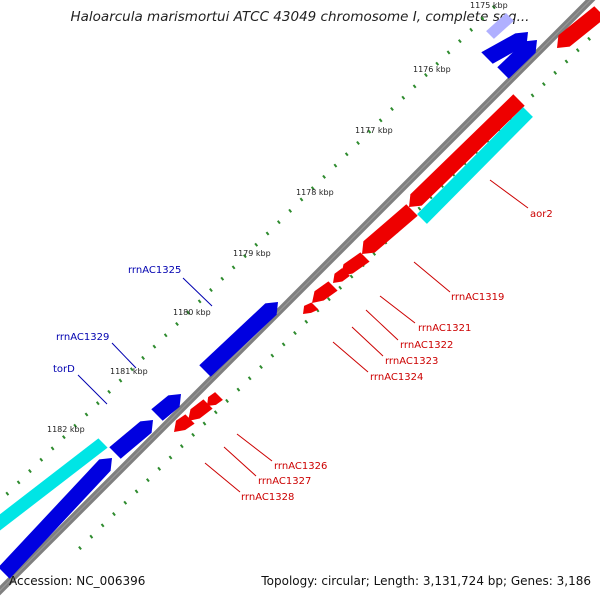 Image resolution: width=600 pixels, height=600 pixels. I want to click on reverse-gene-label: rrnAC1327, so click(284, 481).